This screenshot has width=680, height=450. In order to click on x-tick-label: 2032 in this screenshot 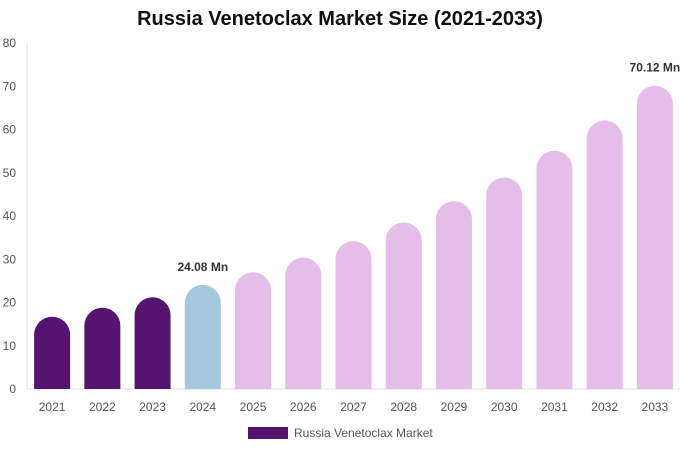, I will do `click(604, 407)`.